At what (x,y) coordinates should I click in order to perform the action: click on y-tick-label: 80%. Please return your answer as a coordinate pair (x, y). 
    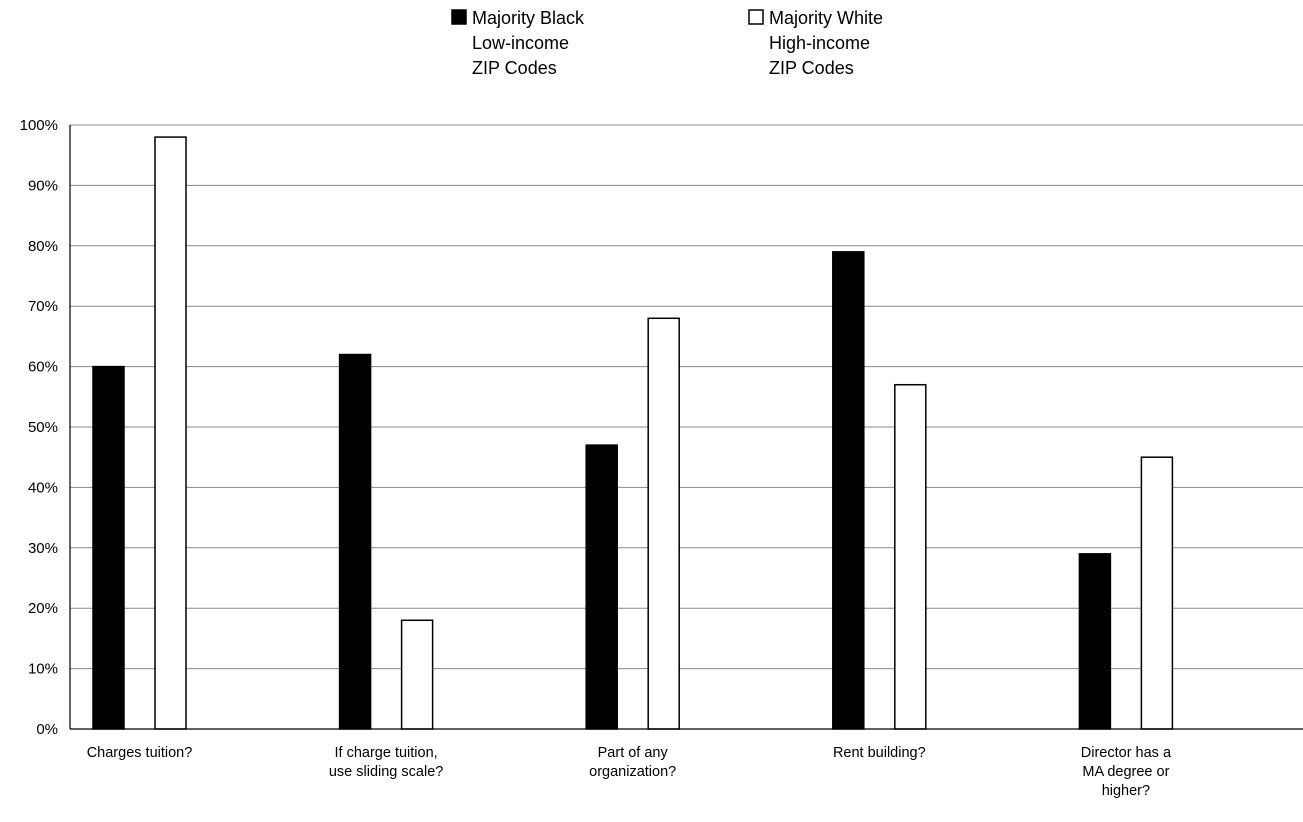
    Looking at the image, I should click on (43, 246).